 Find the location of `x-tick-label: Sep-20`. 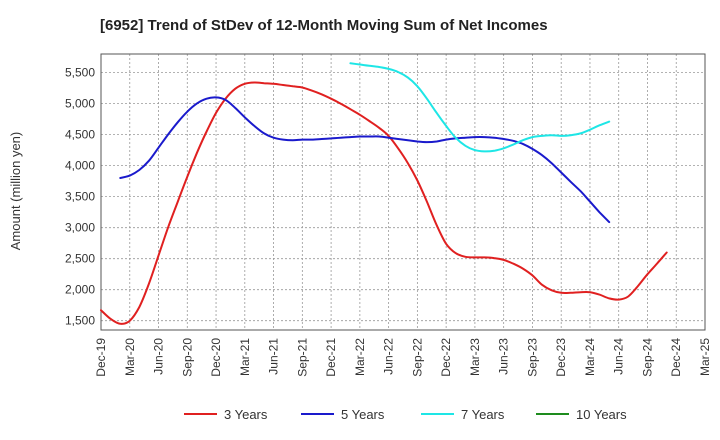

x-tick-label: Sep-20 is located at coordinates (187, 357).